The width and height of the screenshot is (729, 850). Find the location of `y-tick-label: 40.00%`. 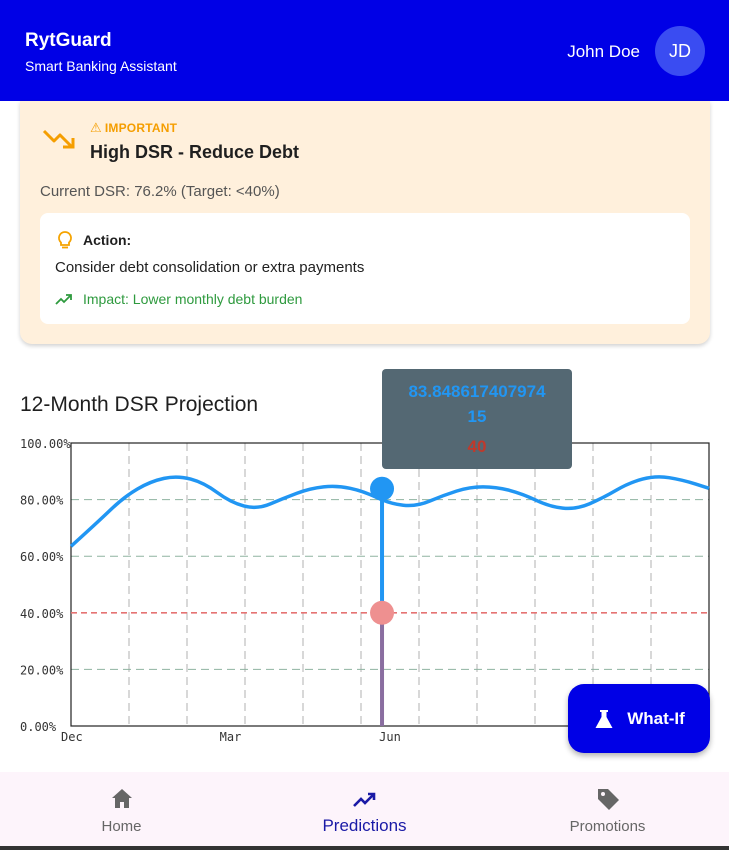

y-tick-label: 40.00% is located at coordinates (42, 614).